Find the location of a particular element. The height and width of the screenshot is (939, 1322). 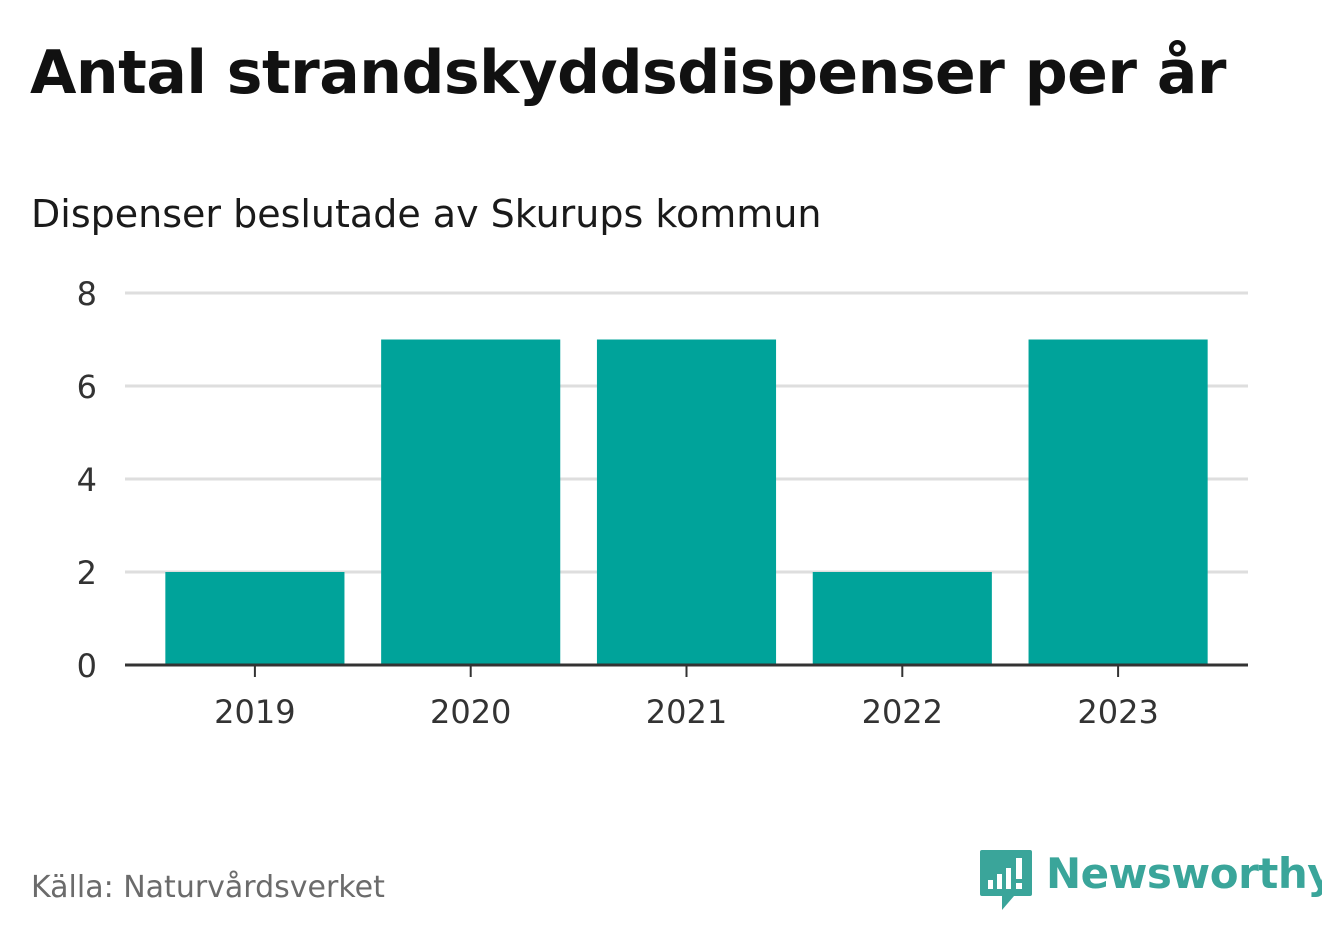

bar-2023 is located at coordinates (1118, 502).